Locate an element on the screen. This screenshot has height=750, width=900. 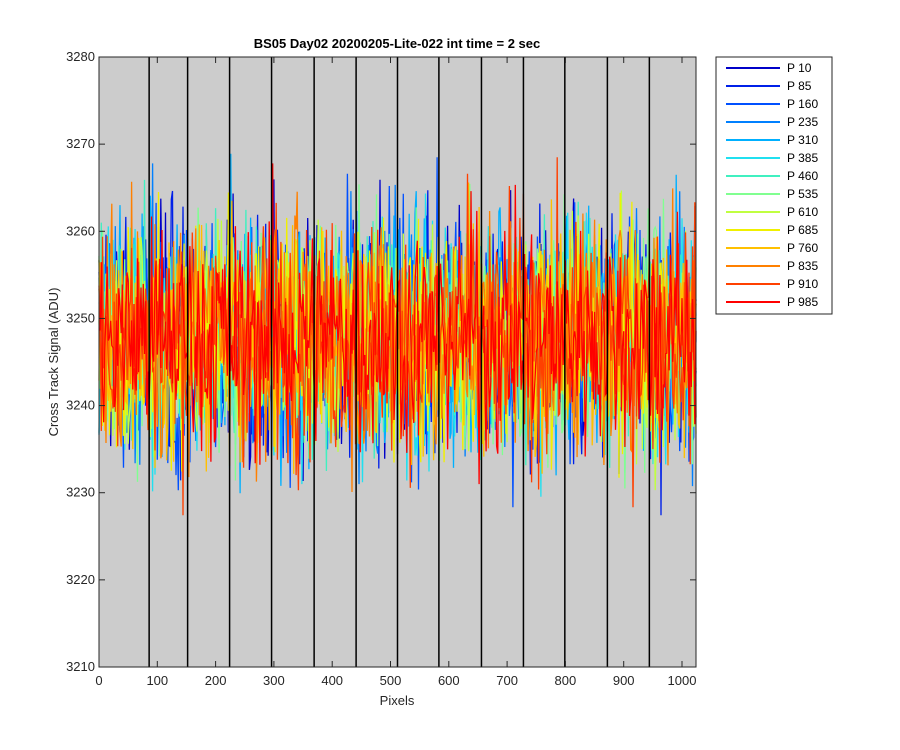
legend-box is located at coordinates (774, 185).